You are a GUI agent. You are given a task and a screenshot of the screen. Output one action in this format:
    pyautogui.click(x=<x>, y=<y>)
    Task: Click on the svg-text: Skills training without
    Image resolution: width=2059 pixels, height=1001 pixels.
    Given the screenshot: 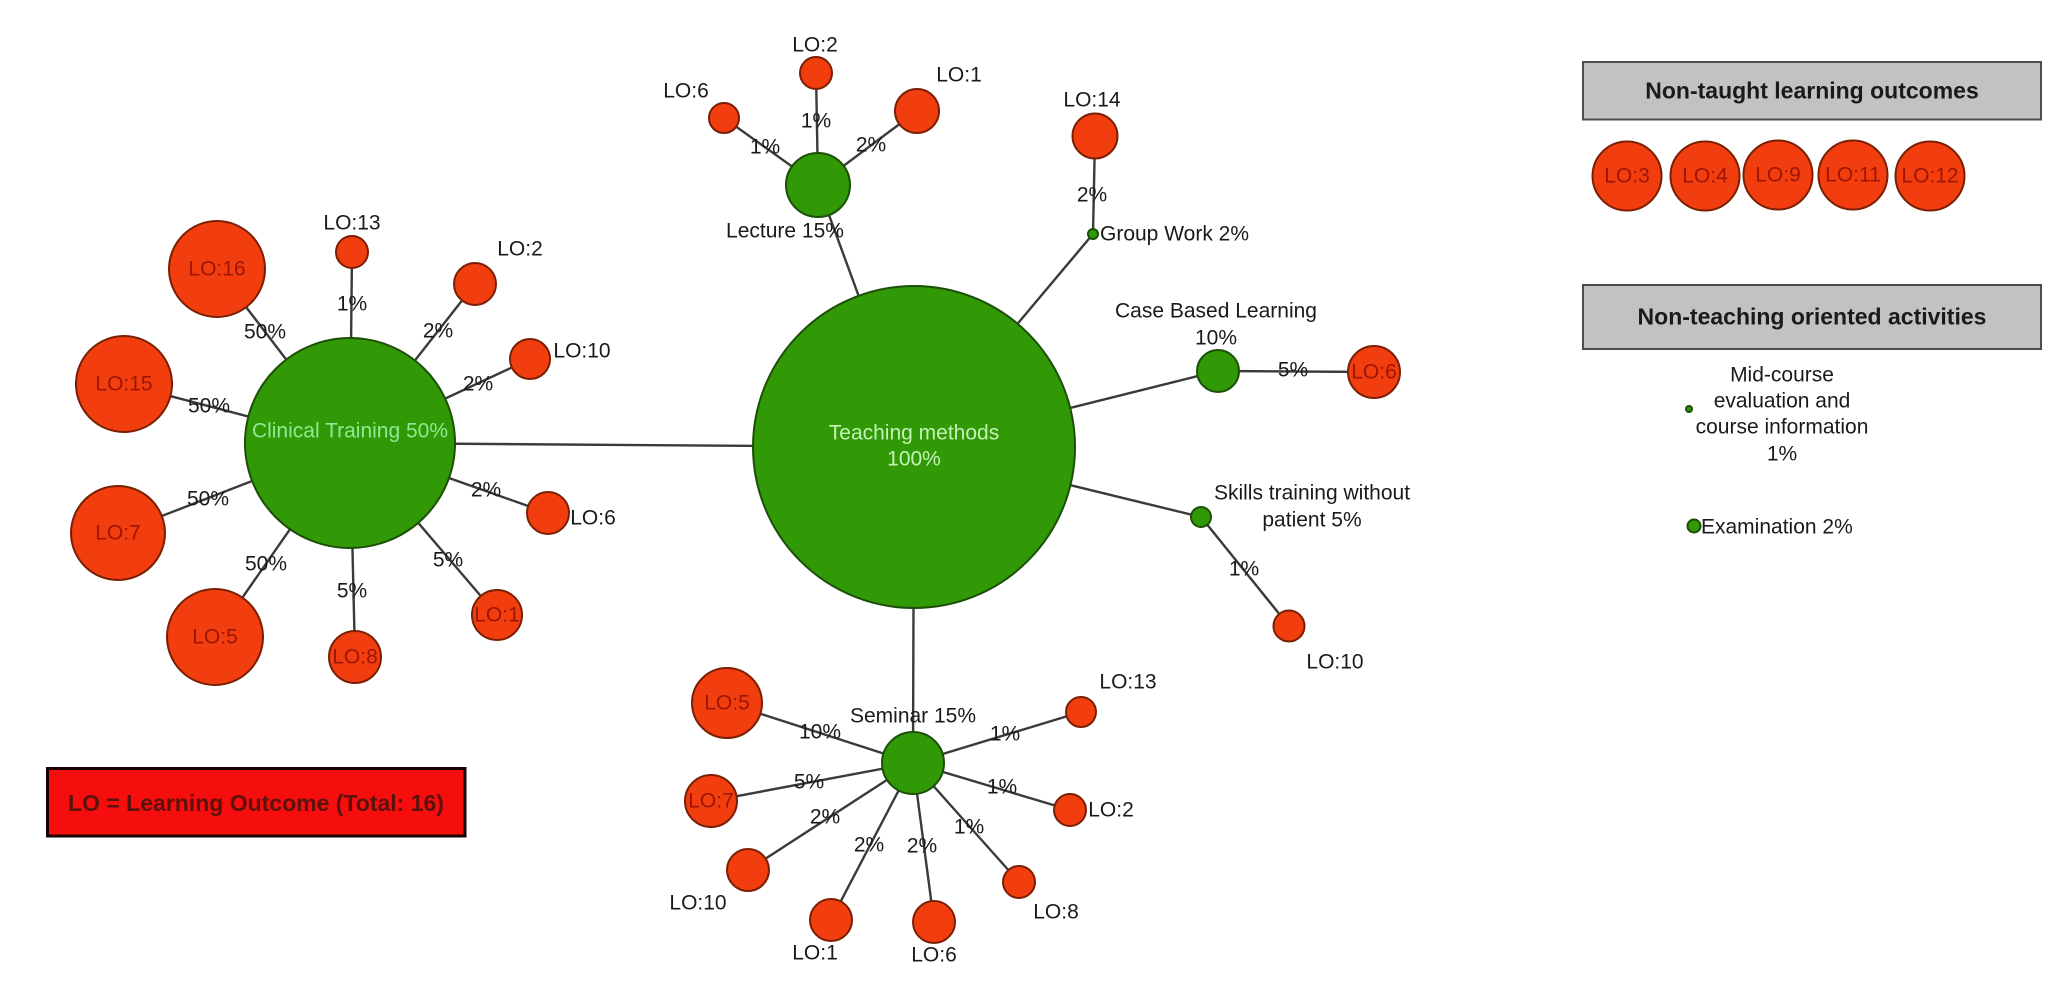 What is the action you would take?
    pyautogui.click(x=1312, y=493)
    